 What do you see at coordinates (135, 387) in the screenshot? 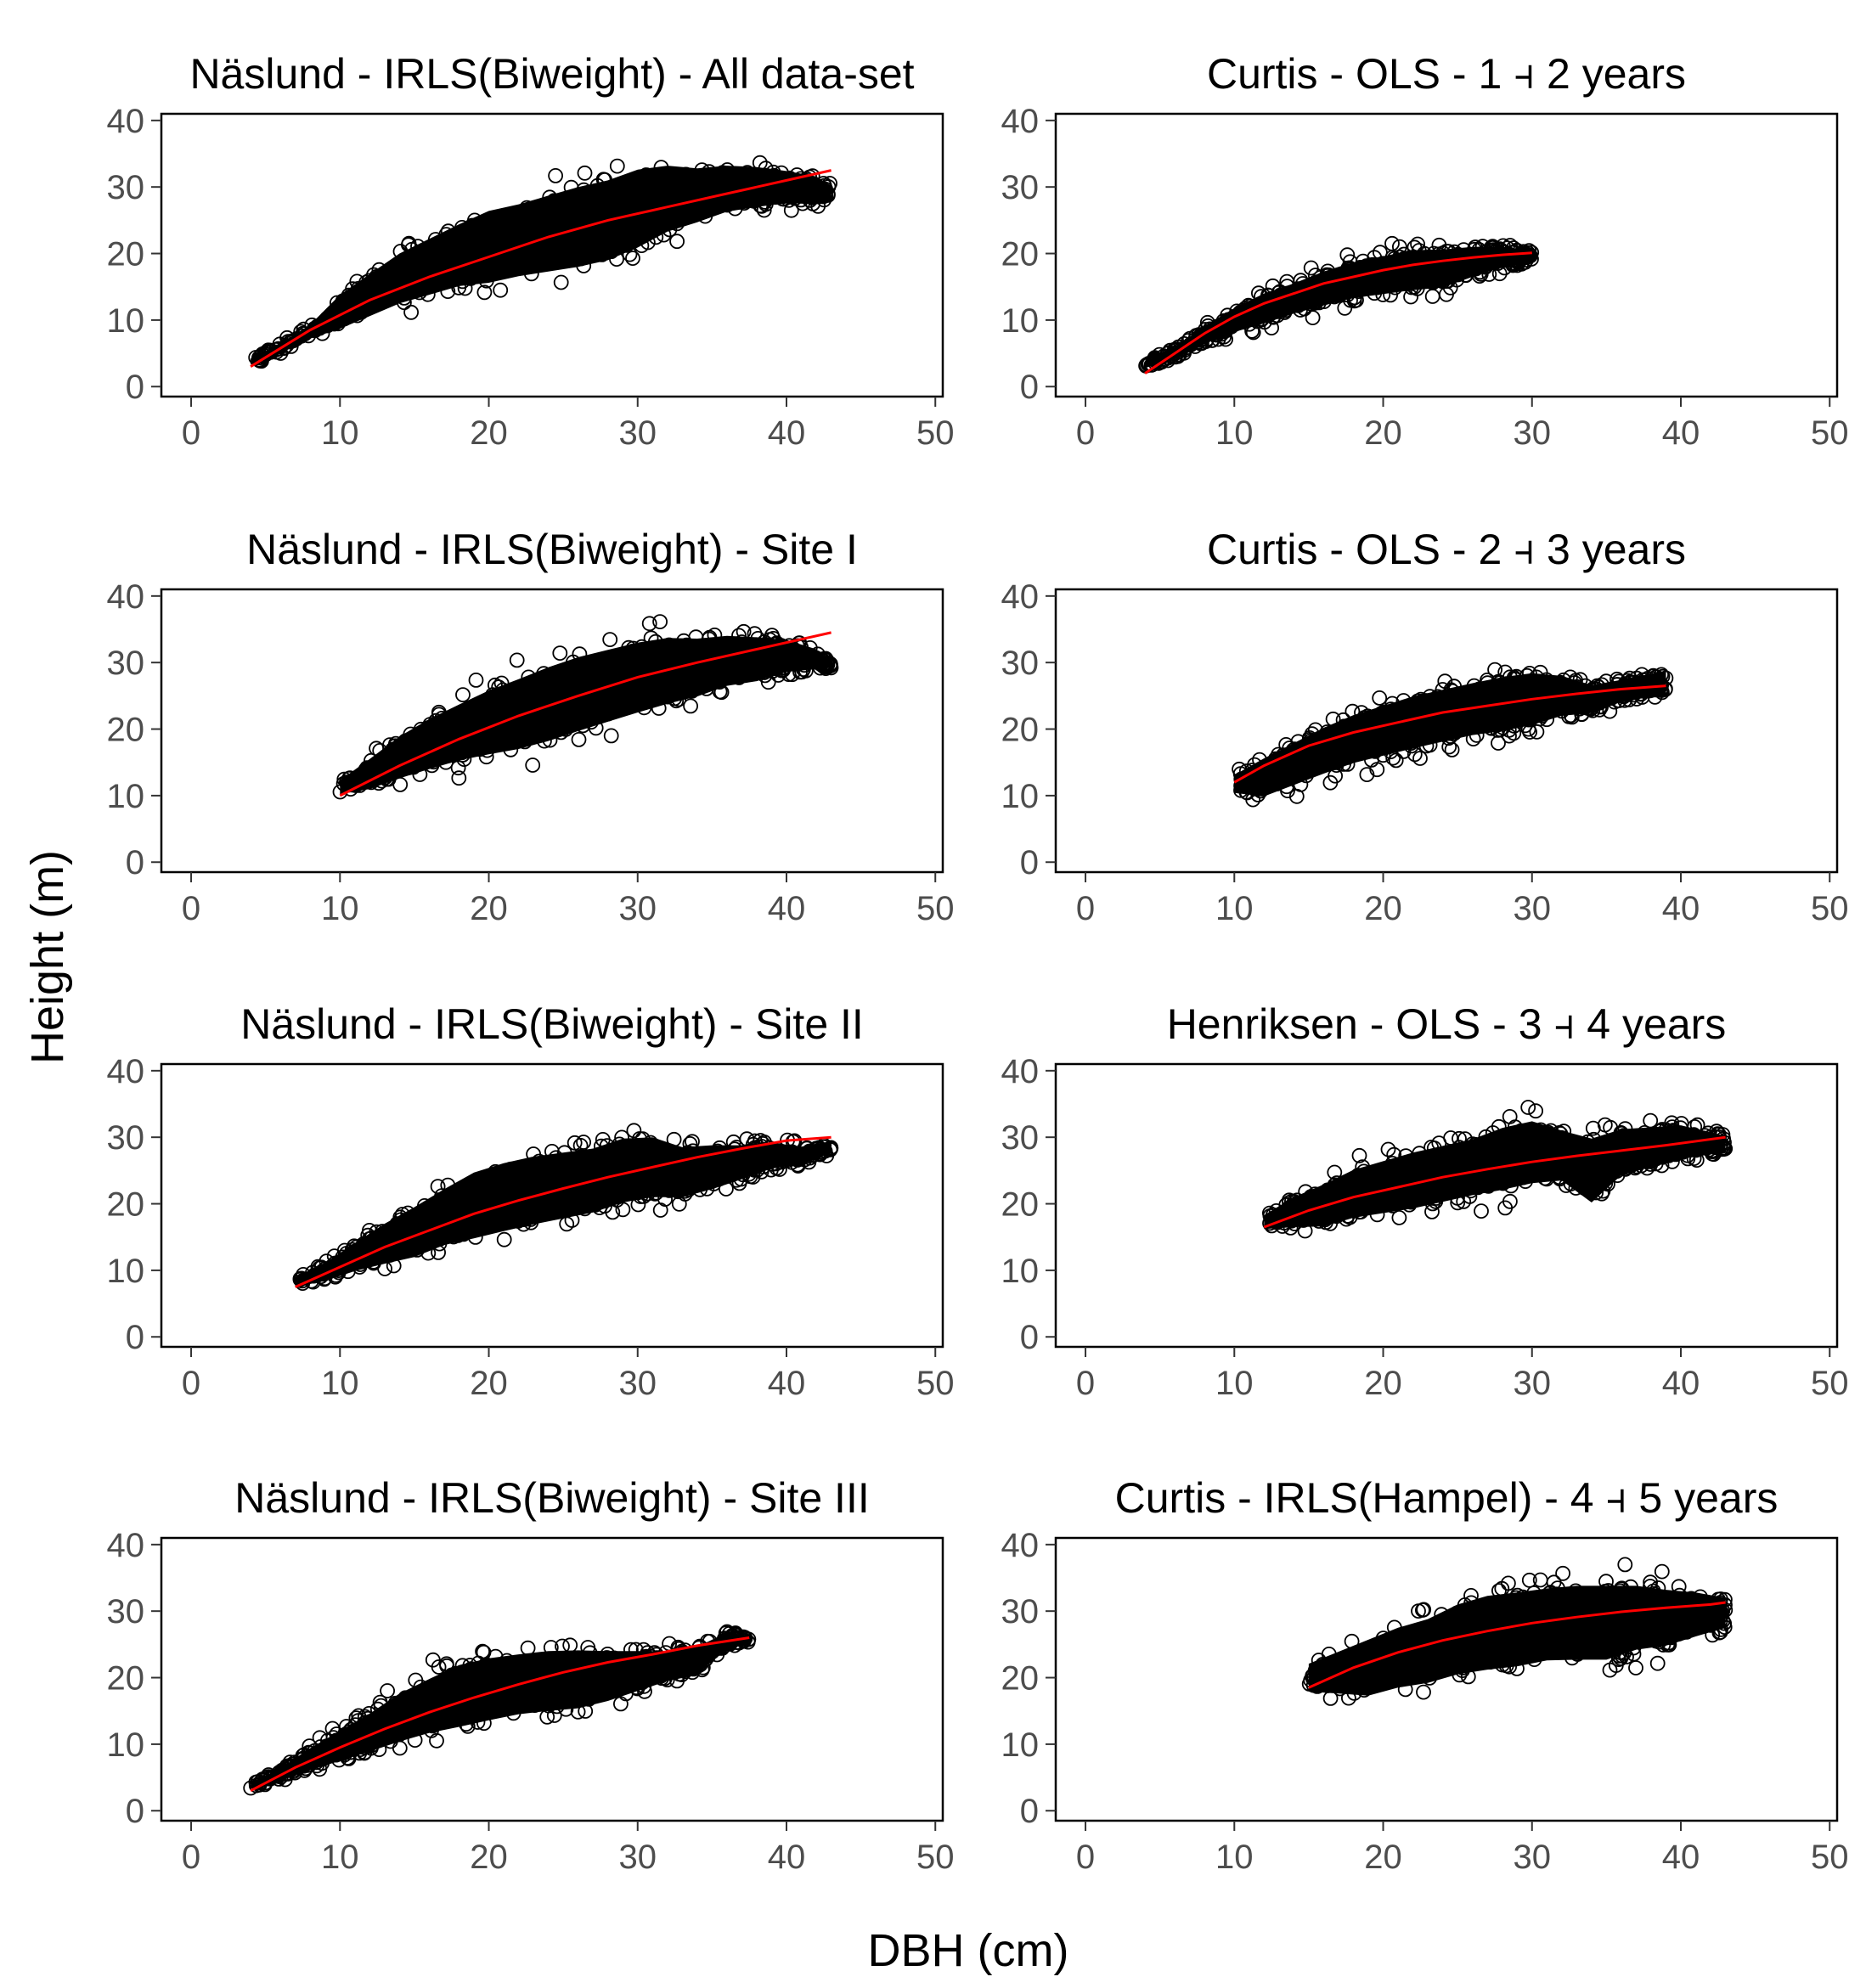
I see `y-tick-label: 0` at bounding box center [135, 387].